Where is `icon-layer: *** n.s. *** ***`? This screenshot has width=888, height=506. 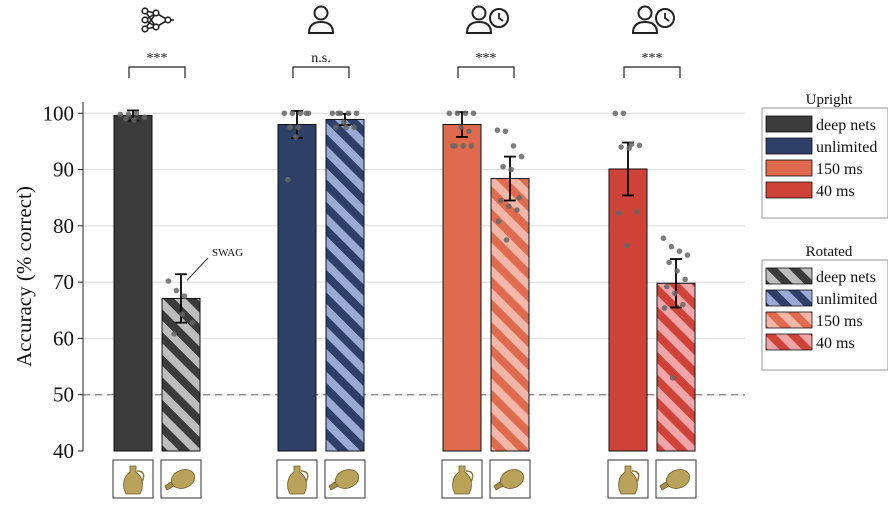
icon-layer: *** n.s. *** *** is located at coordinates (404, 41).